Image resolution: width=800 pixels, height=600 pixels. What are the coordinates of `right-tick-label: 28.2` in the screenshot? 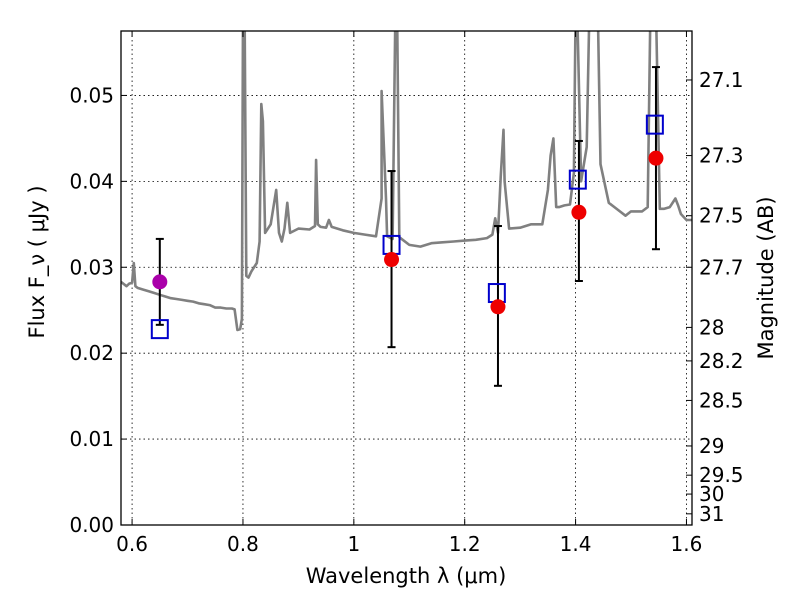 It's located at (721, 361).